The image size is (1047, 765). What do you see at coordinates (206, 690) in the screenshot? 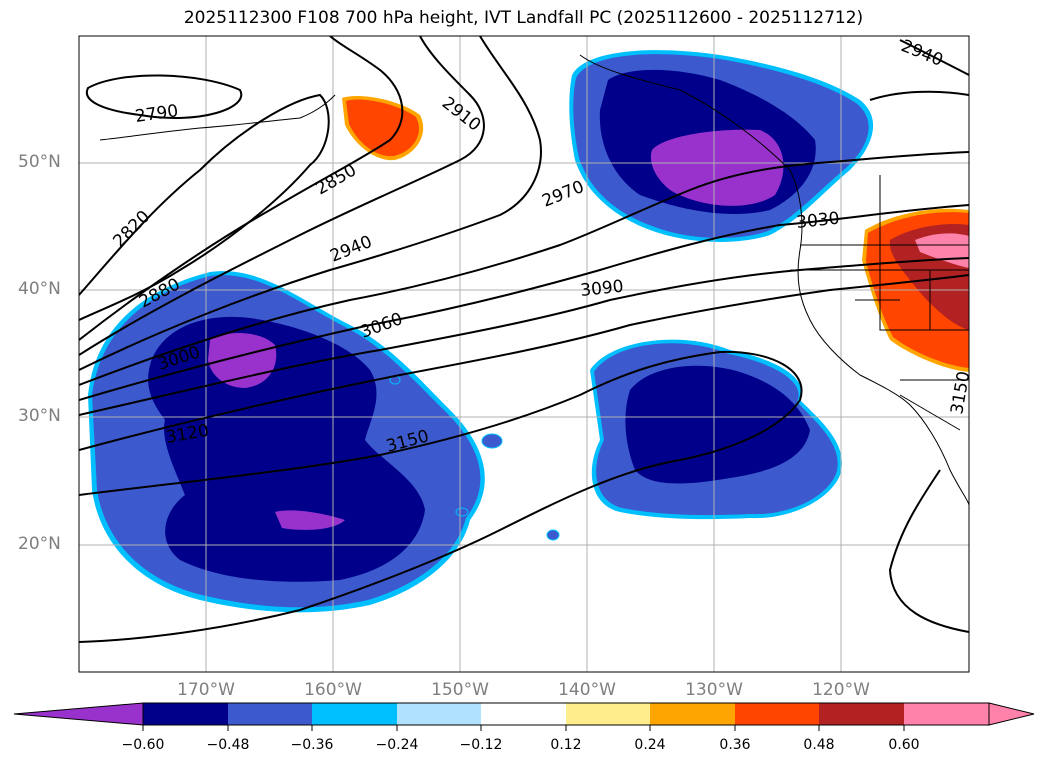
I see `lon-label: 170°W` at bounding box center [206, 690].